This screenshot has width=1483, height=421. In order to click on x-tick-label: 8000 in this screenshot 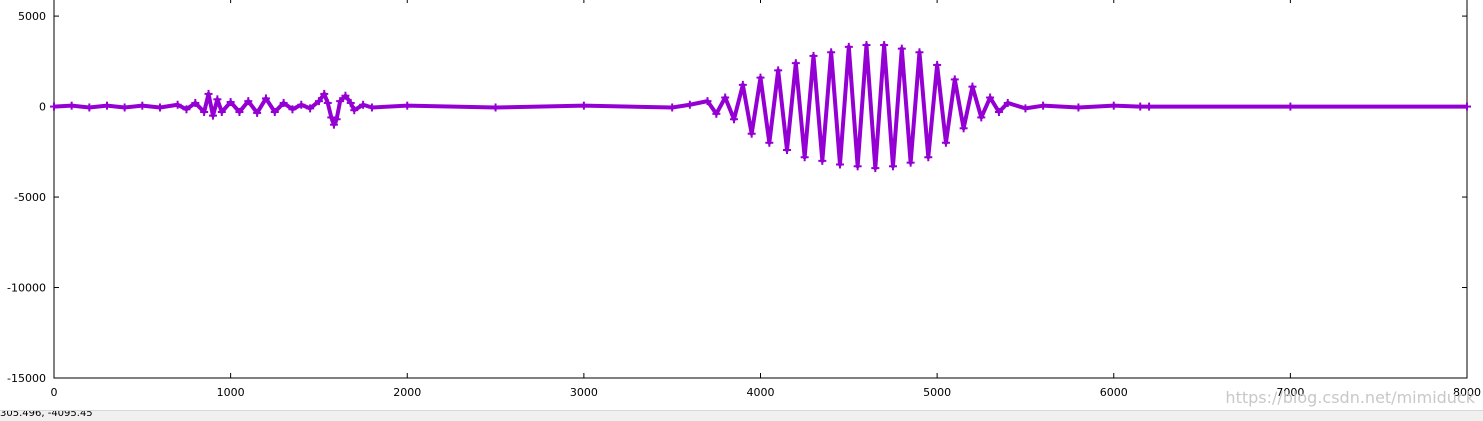, I will do `click(1467, 392)`.